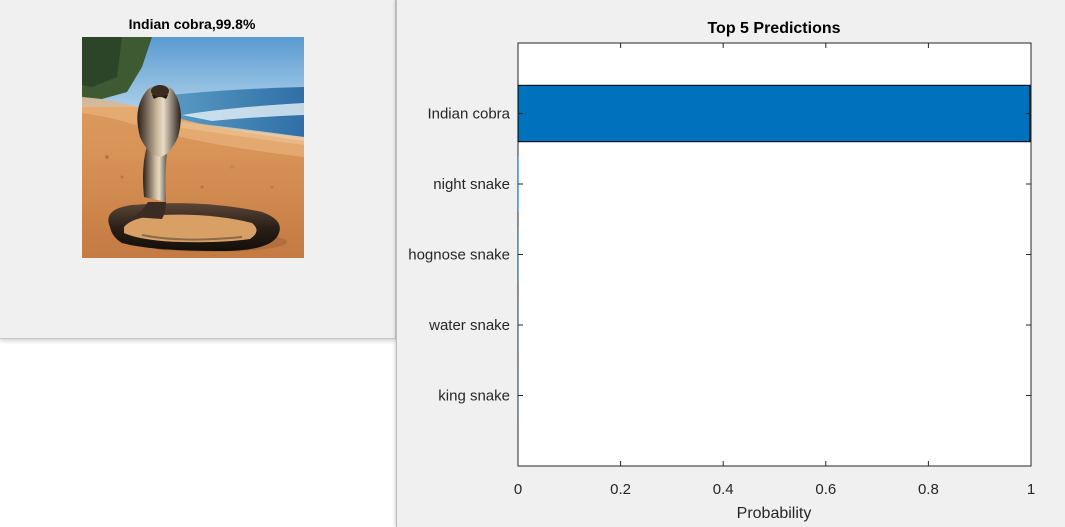  I want to click on x-tick-label: 0.4, so click(723, 489).